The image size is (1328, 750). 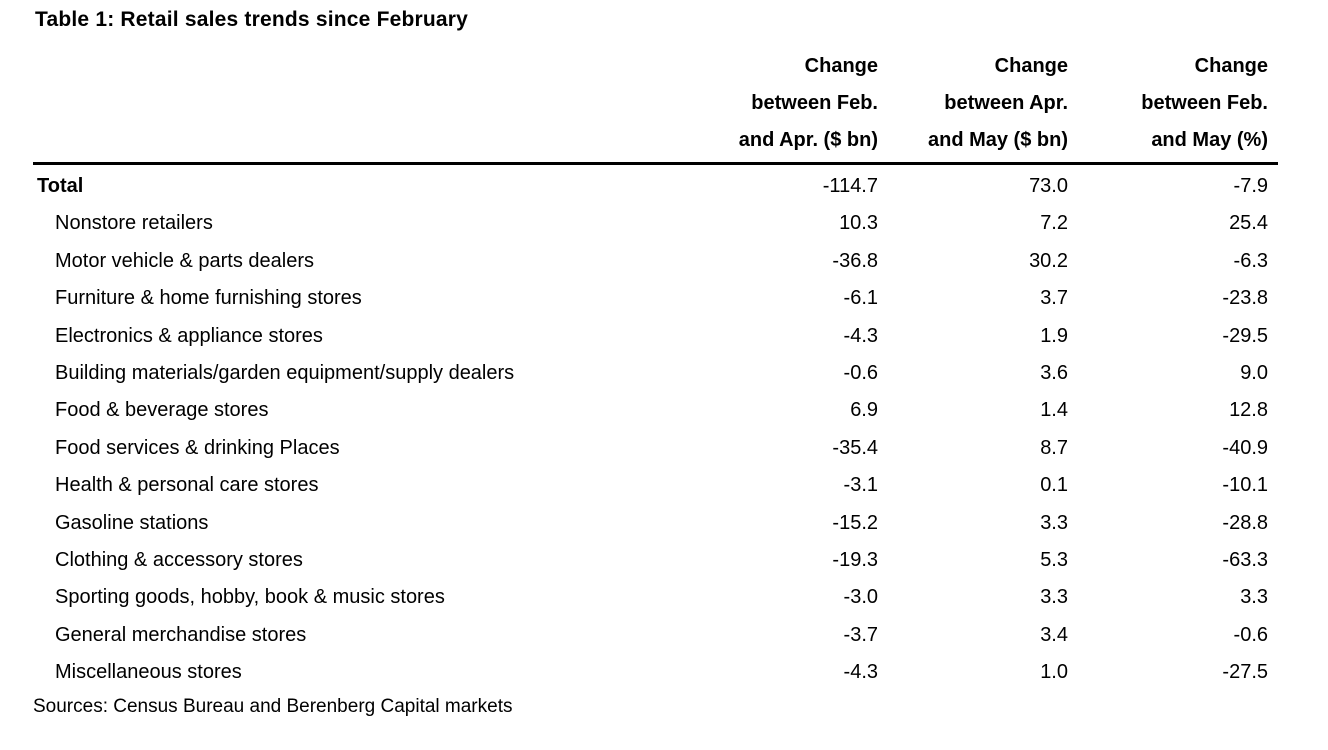 I want to click on cell-change-feb-may: 3.3, so click(x=1254, y=597).